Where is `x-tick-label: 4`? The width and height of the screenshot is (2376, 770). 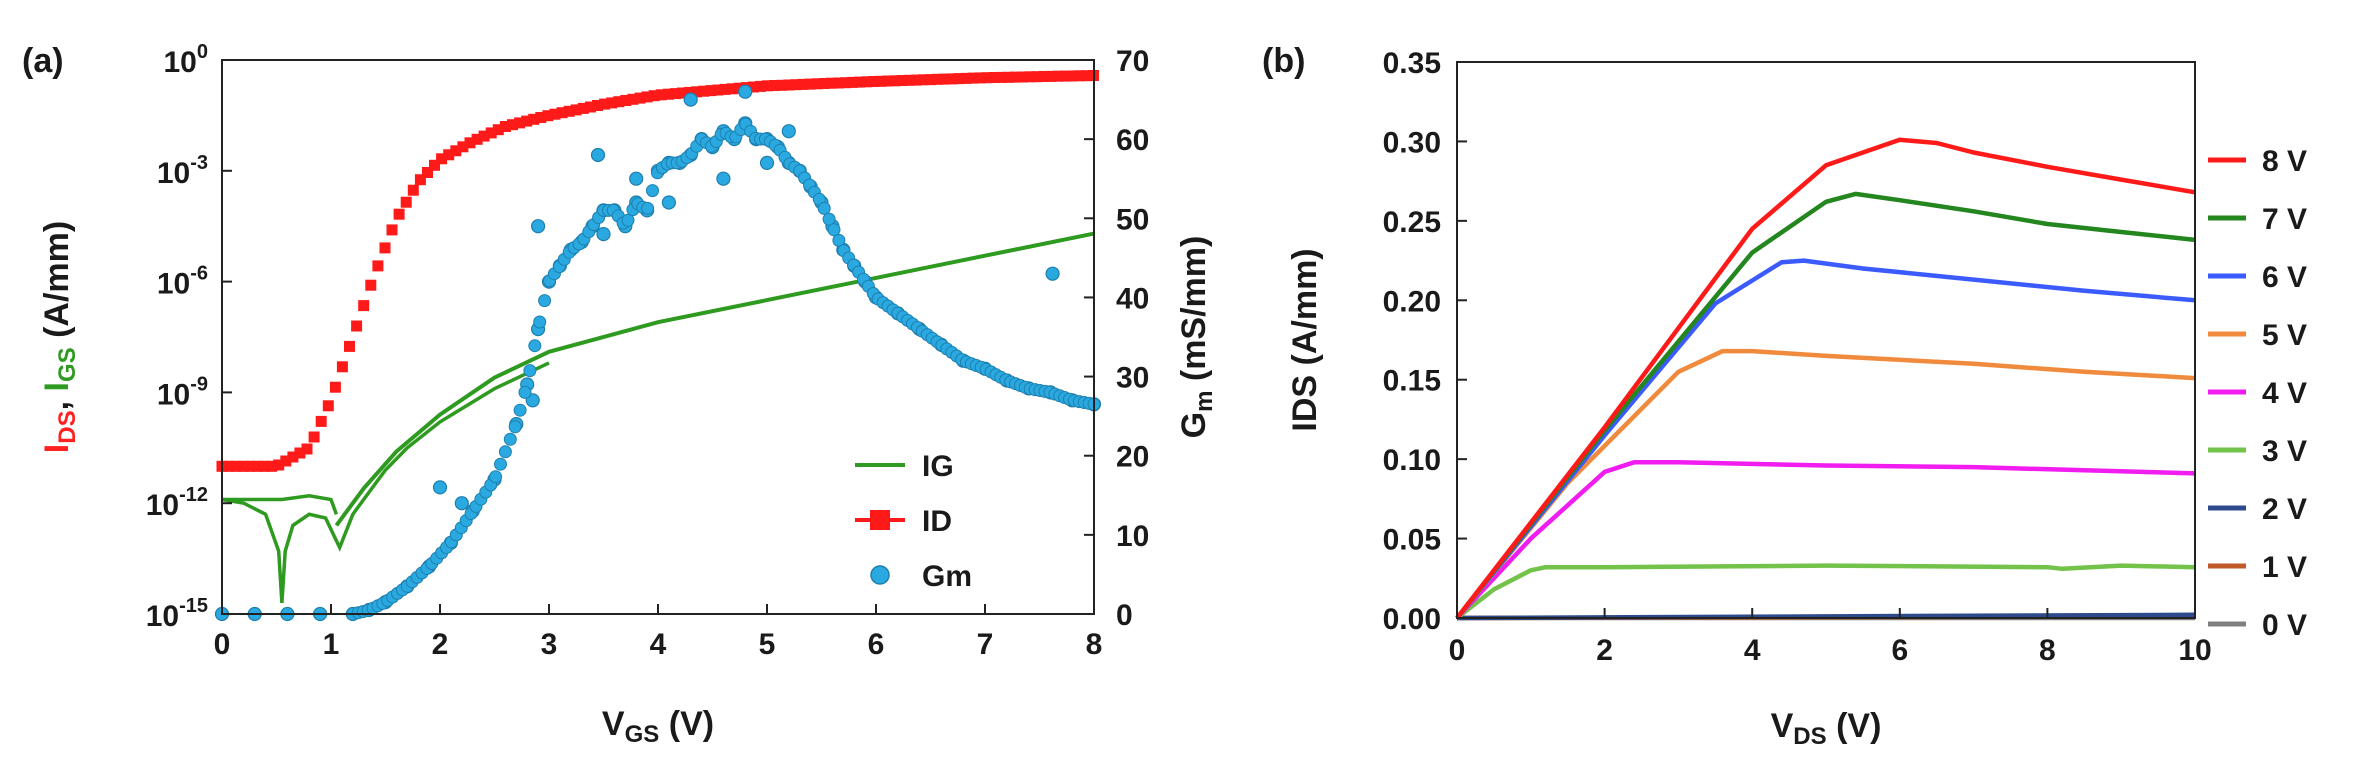
x-tick-label: 4 is located at coordinates (658, 644).